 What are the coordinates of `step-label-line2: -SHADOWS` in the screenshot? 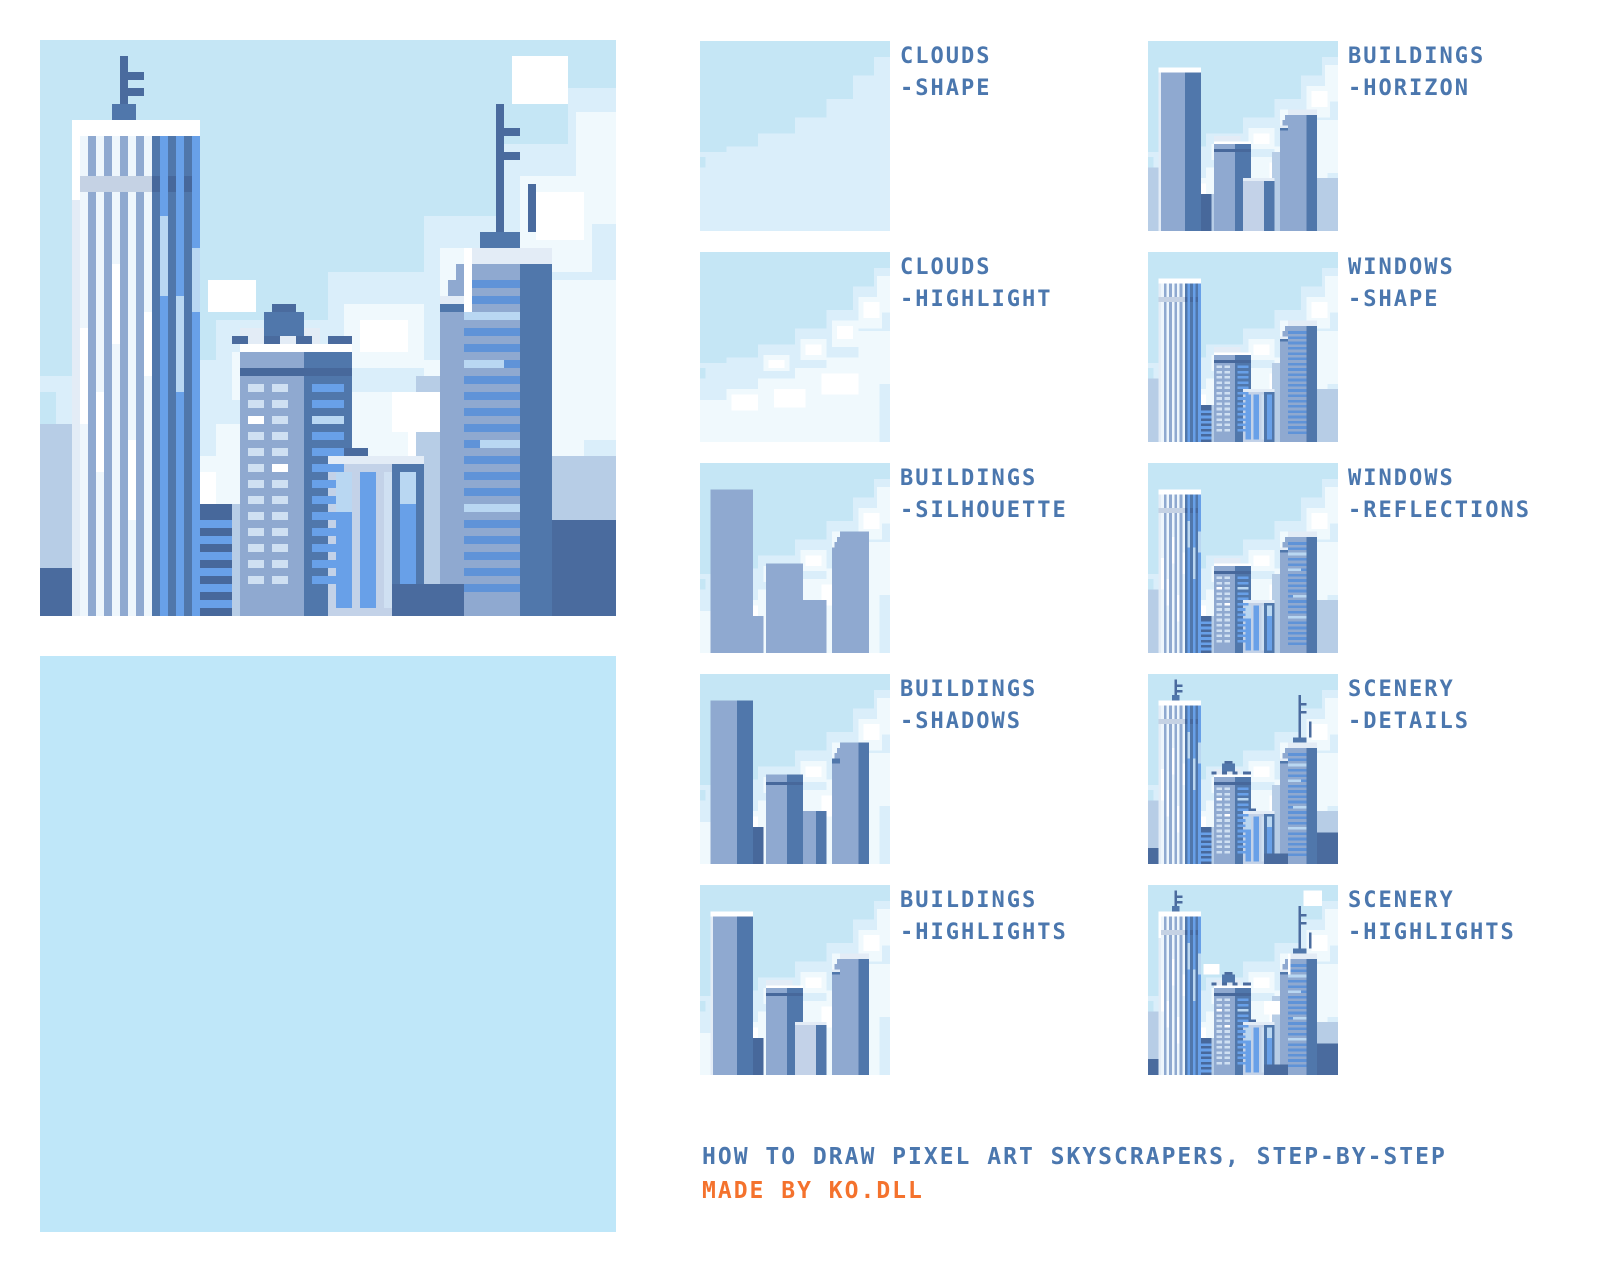 It's located at (961, 721).